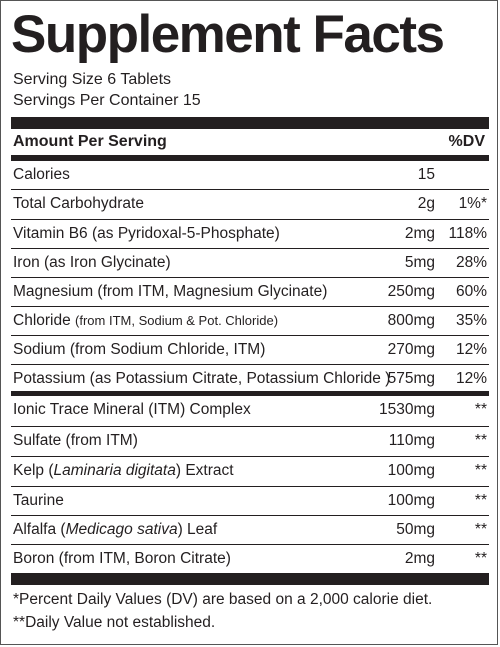 This screenshot has width=500, height=647. Describe the element at coordinates (250, 263) in the screenshot. I see `nutrient-row: Iron (as Iron Glycinate) 5mg 28%` at that location.